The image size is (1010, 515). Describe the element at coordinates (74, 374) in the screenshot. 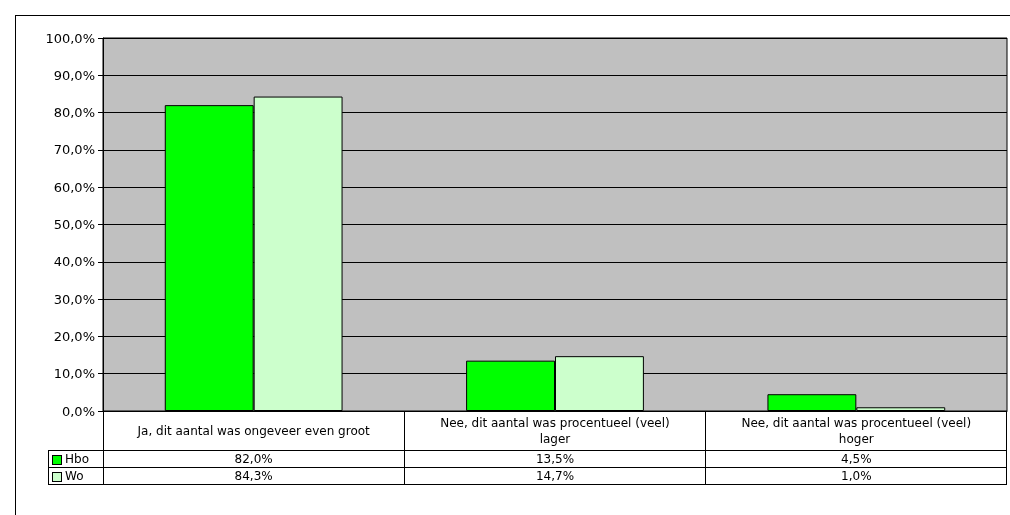

I see `y-tick-label: 10,0%` at that location.